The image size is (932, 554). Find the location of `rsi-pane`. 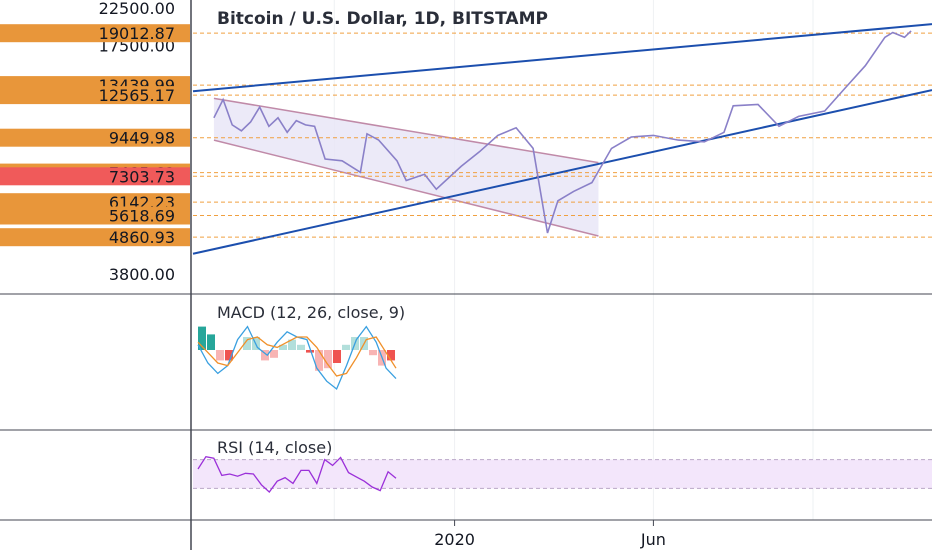

rsi-pane is located at coordinates (297, 474).